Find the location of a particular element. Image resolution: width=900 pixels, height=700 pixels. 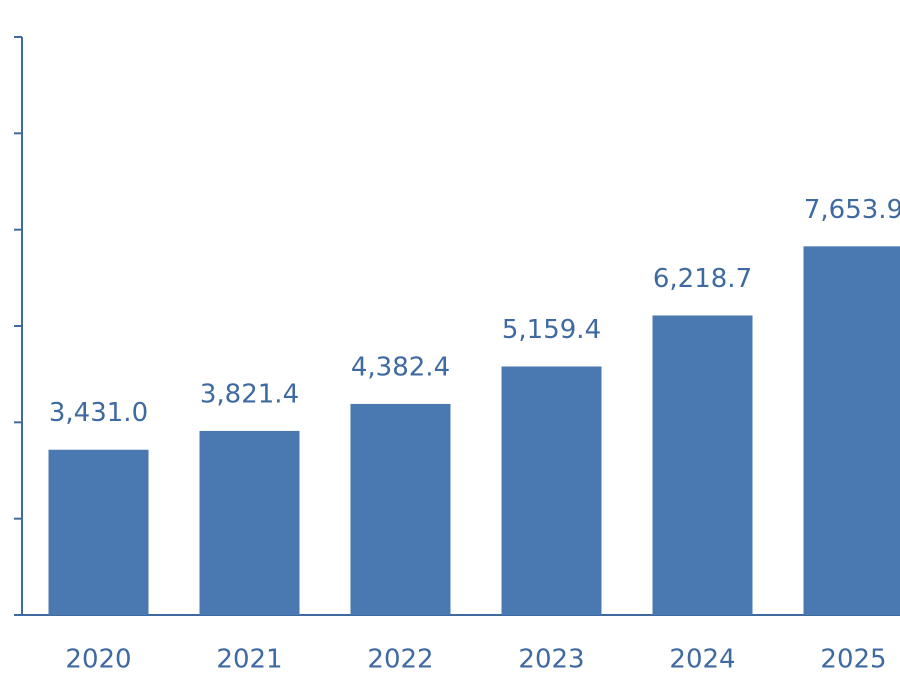

x-tick-label: 2021 is located at coordinates (249, 660).